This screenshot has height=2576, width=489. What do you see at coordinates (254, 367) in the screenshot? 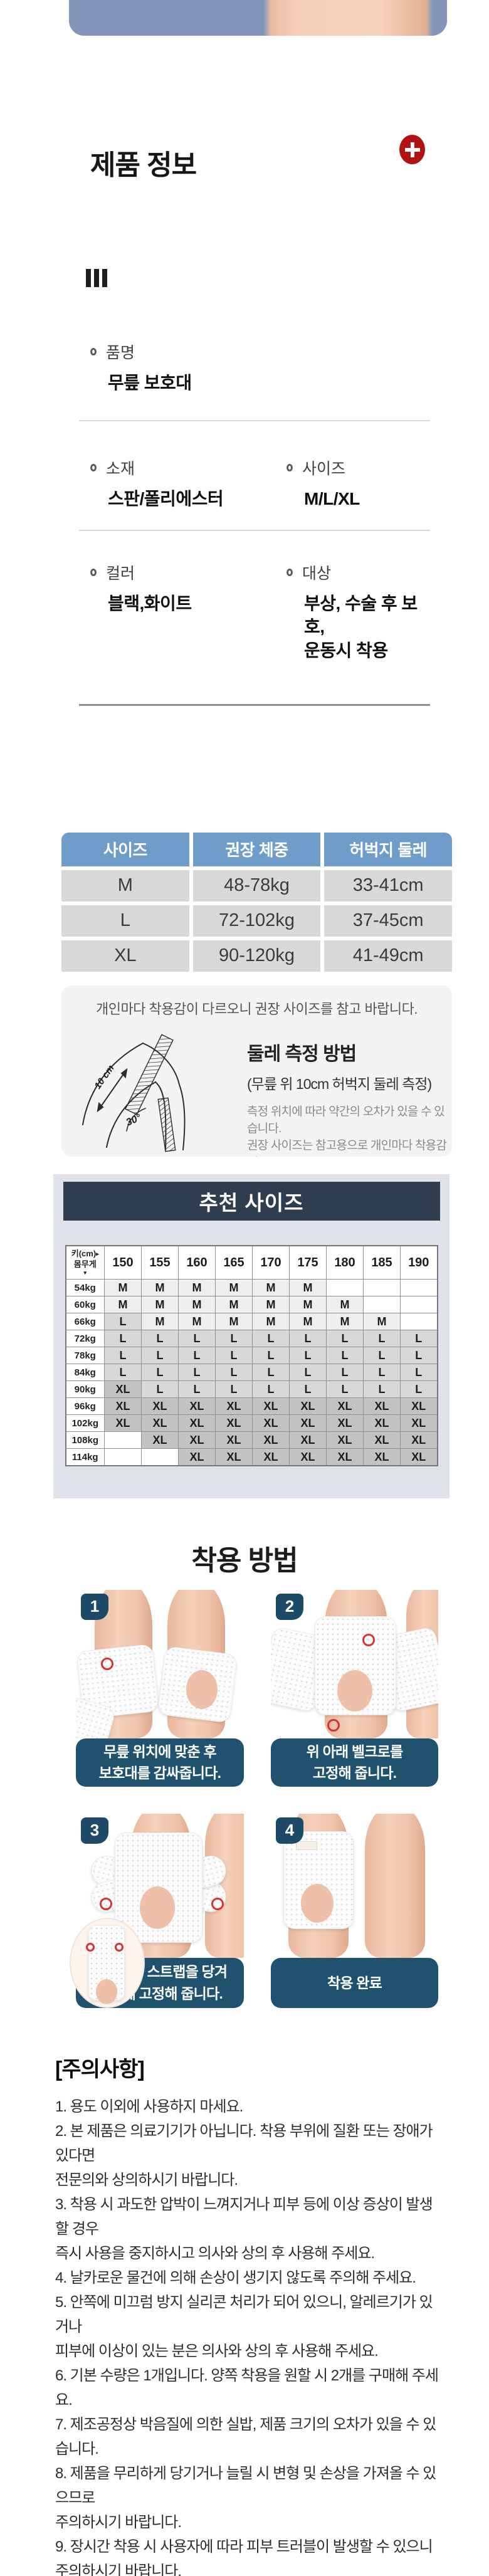
I see `spec-item-name: 품명 무릎 보호대` at bounding box center [254, 367].